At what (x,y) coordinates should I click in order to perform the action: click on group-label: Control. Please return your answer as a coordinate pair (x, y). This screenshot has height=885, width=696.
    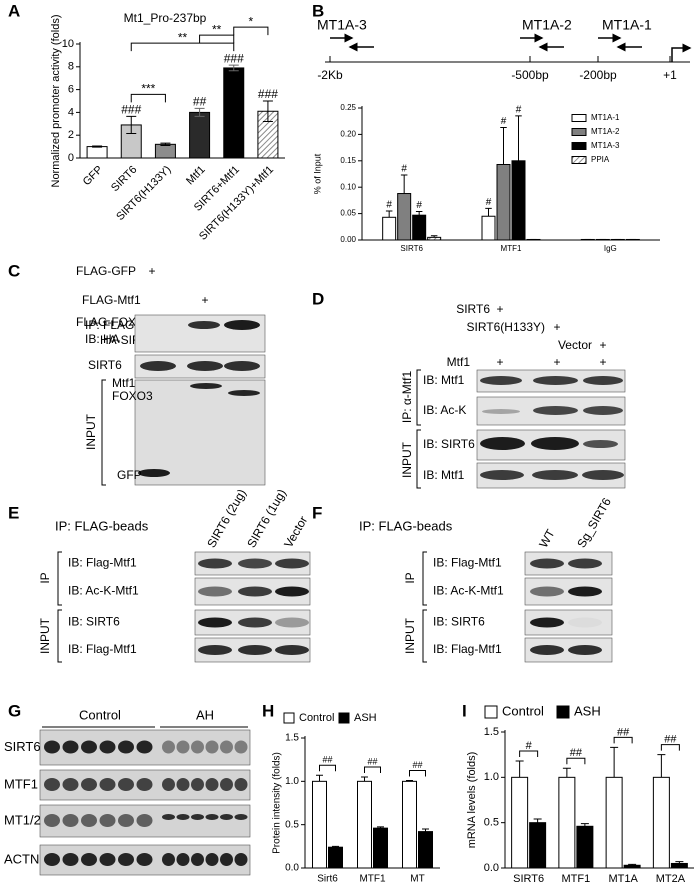
    Looking at the image, I should click on (100, 714).